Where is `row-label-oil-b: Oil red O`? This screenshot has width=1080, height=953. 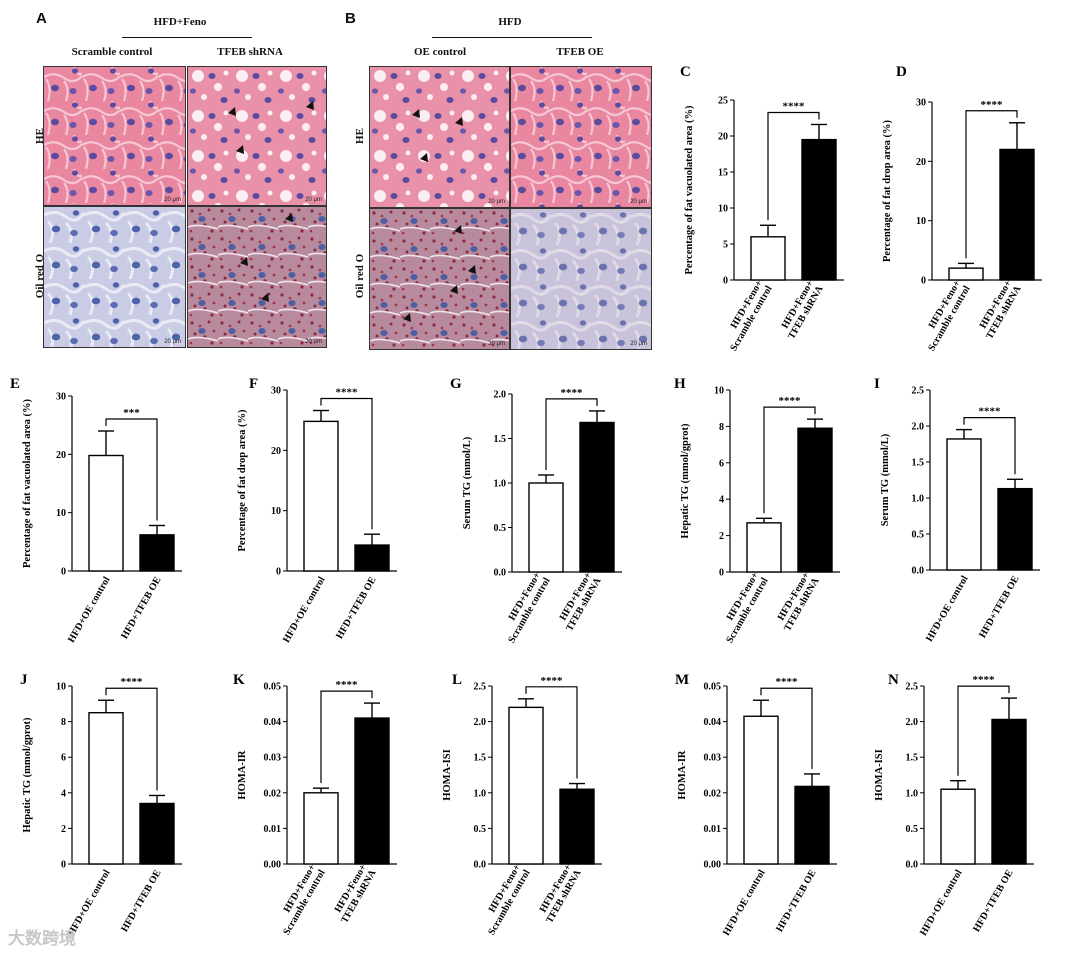
row-label-oil-b: Oil red O is located at coordinates (360, 276).